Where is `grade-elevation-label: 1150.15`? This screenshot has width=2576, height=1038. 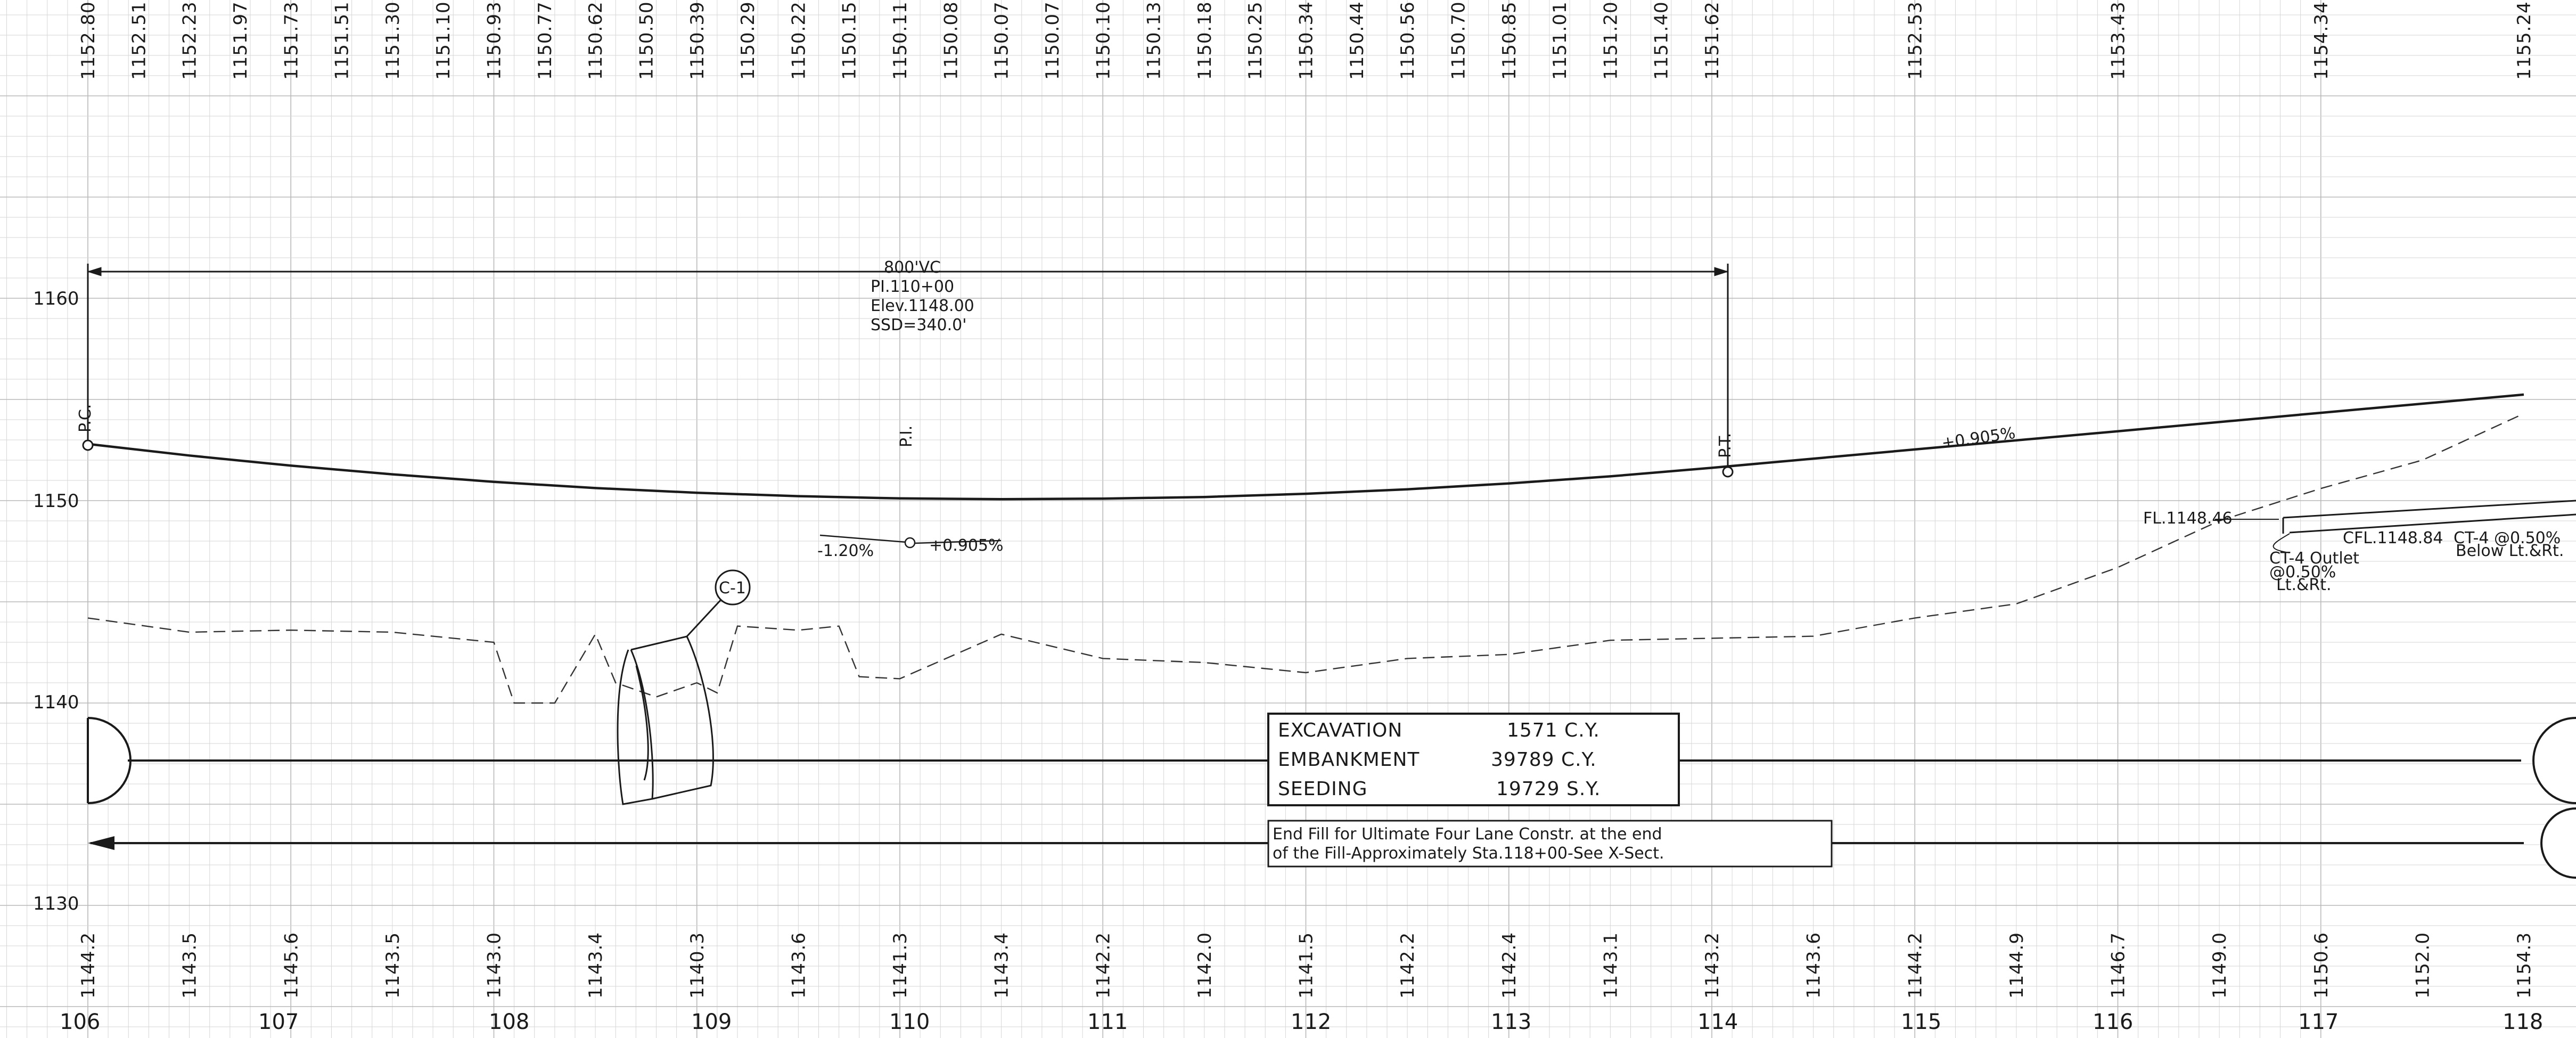 grade-elevation-label: 1150.15 is located at coordinates (849, 41).